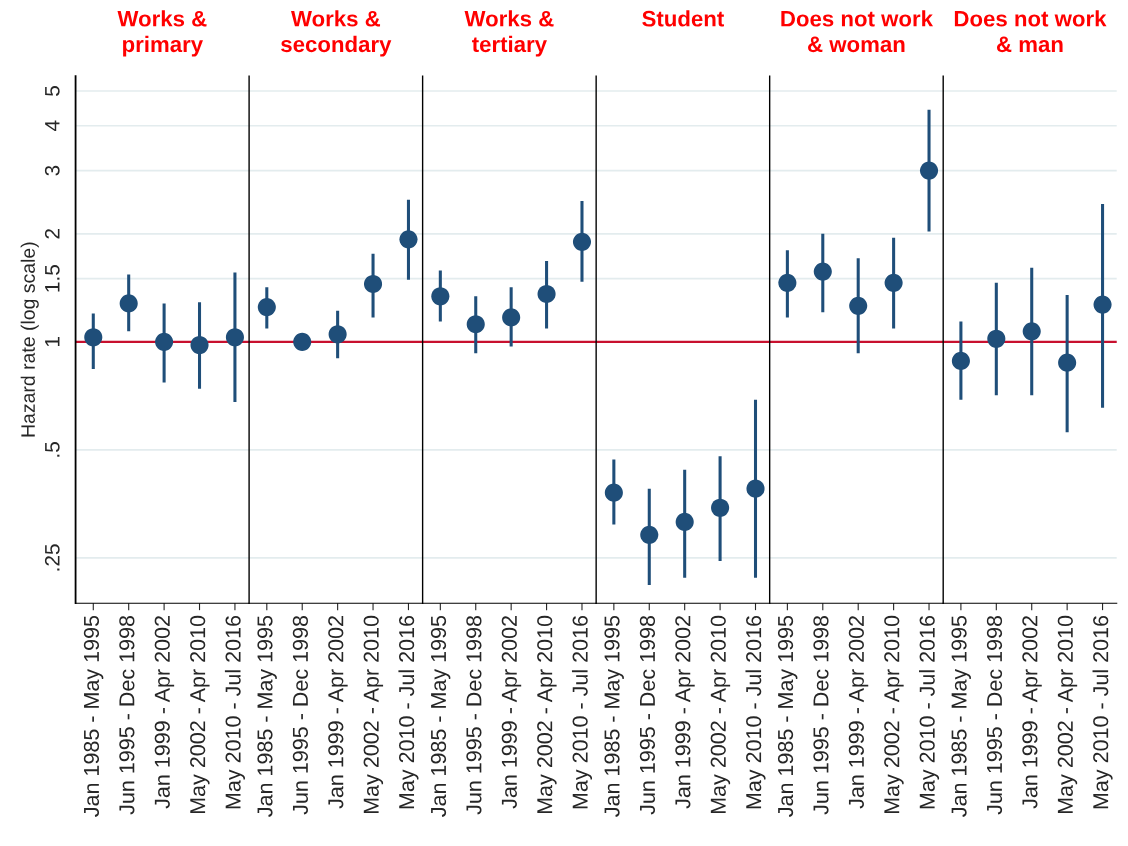  I want to click on y-tick-label: .25, so click(52, 557).